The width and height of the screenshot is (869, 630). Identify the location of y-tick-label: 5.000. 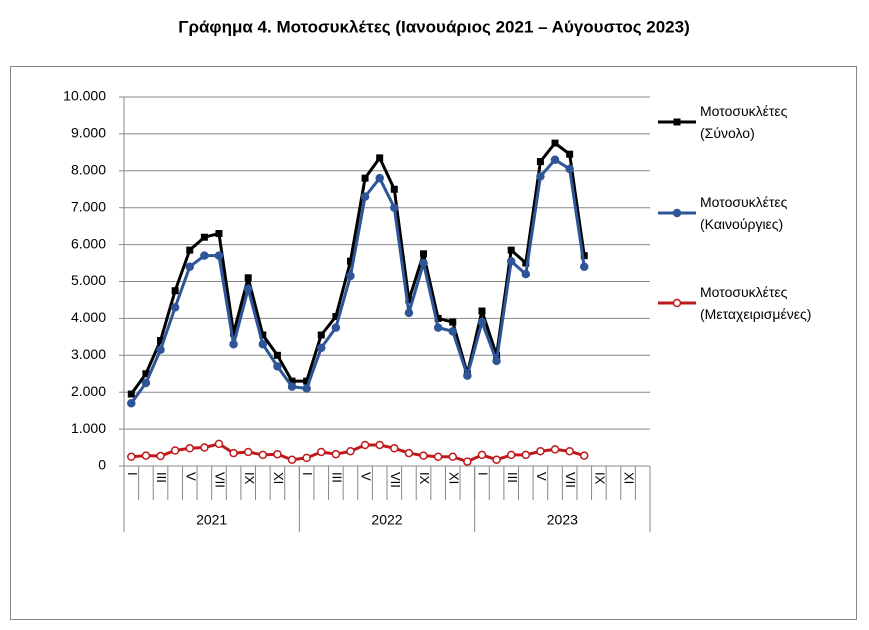
(88, 280).